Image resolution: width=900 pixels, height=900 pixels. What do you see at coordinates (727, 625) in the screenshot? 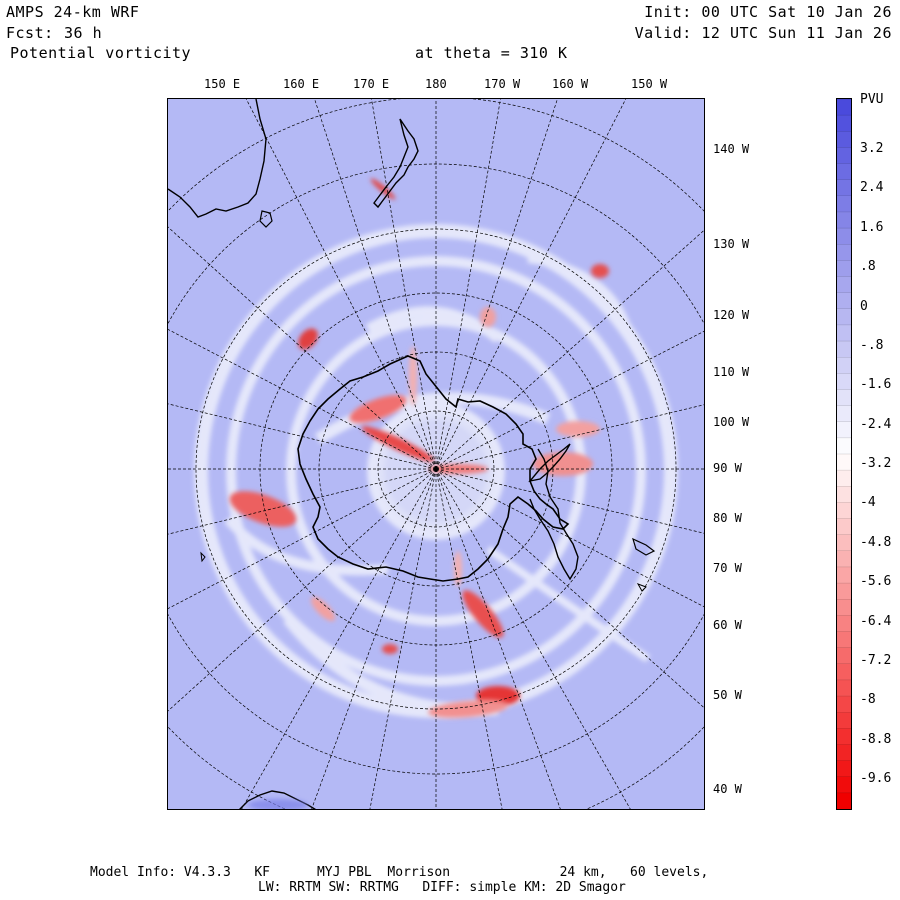
I see `lon-label: 60 W` at bounding box center [727, 625].